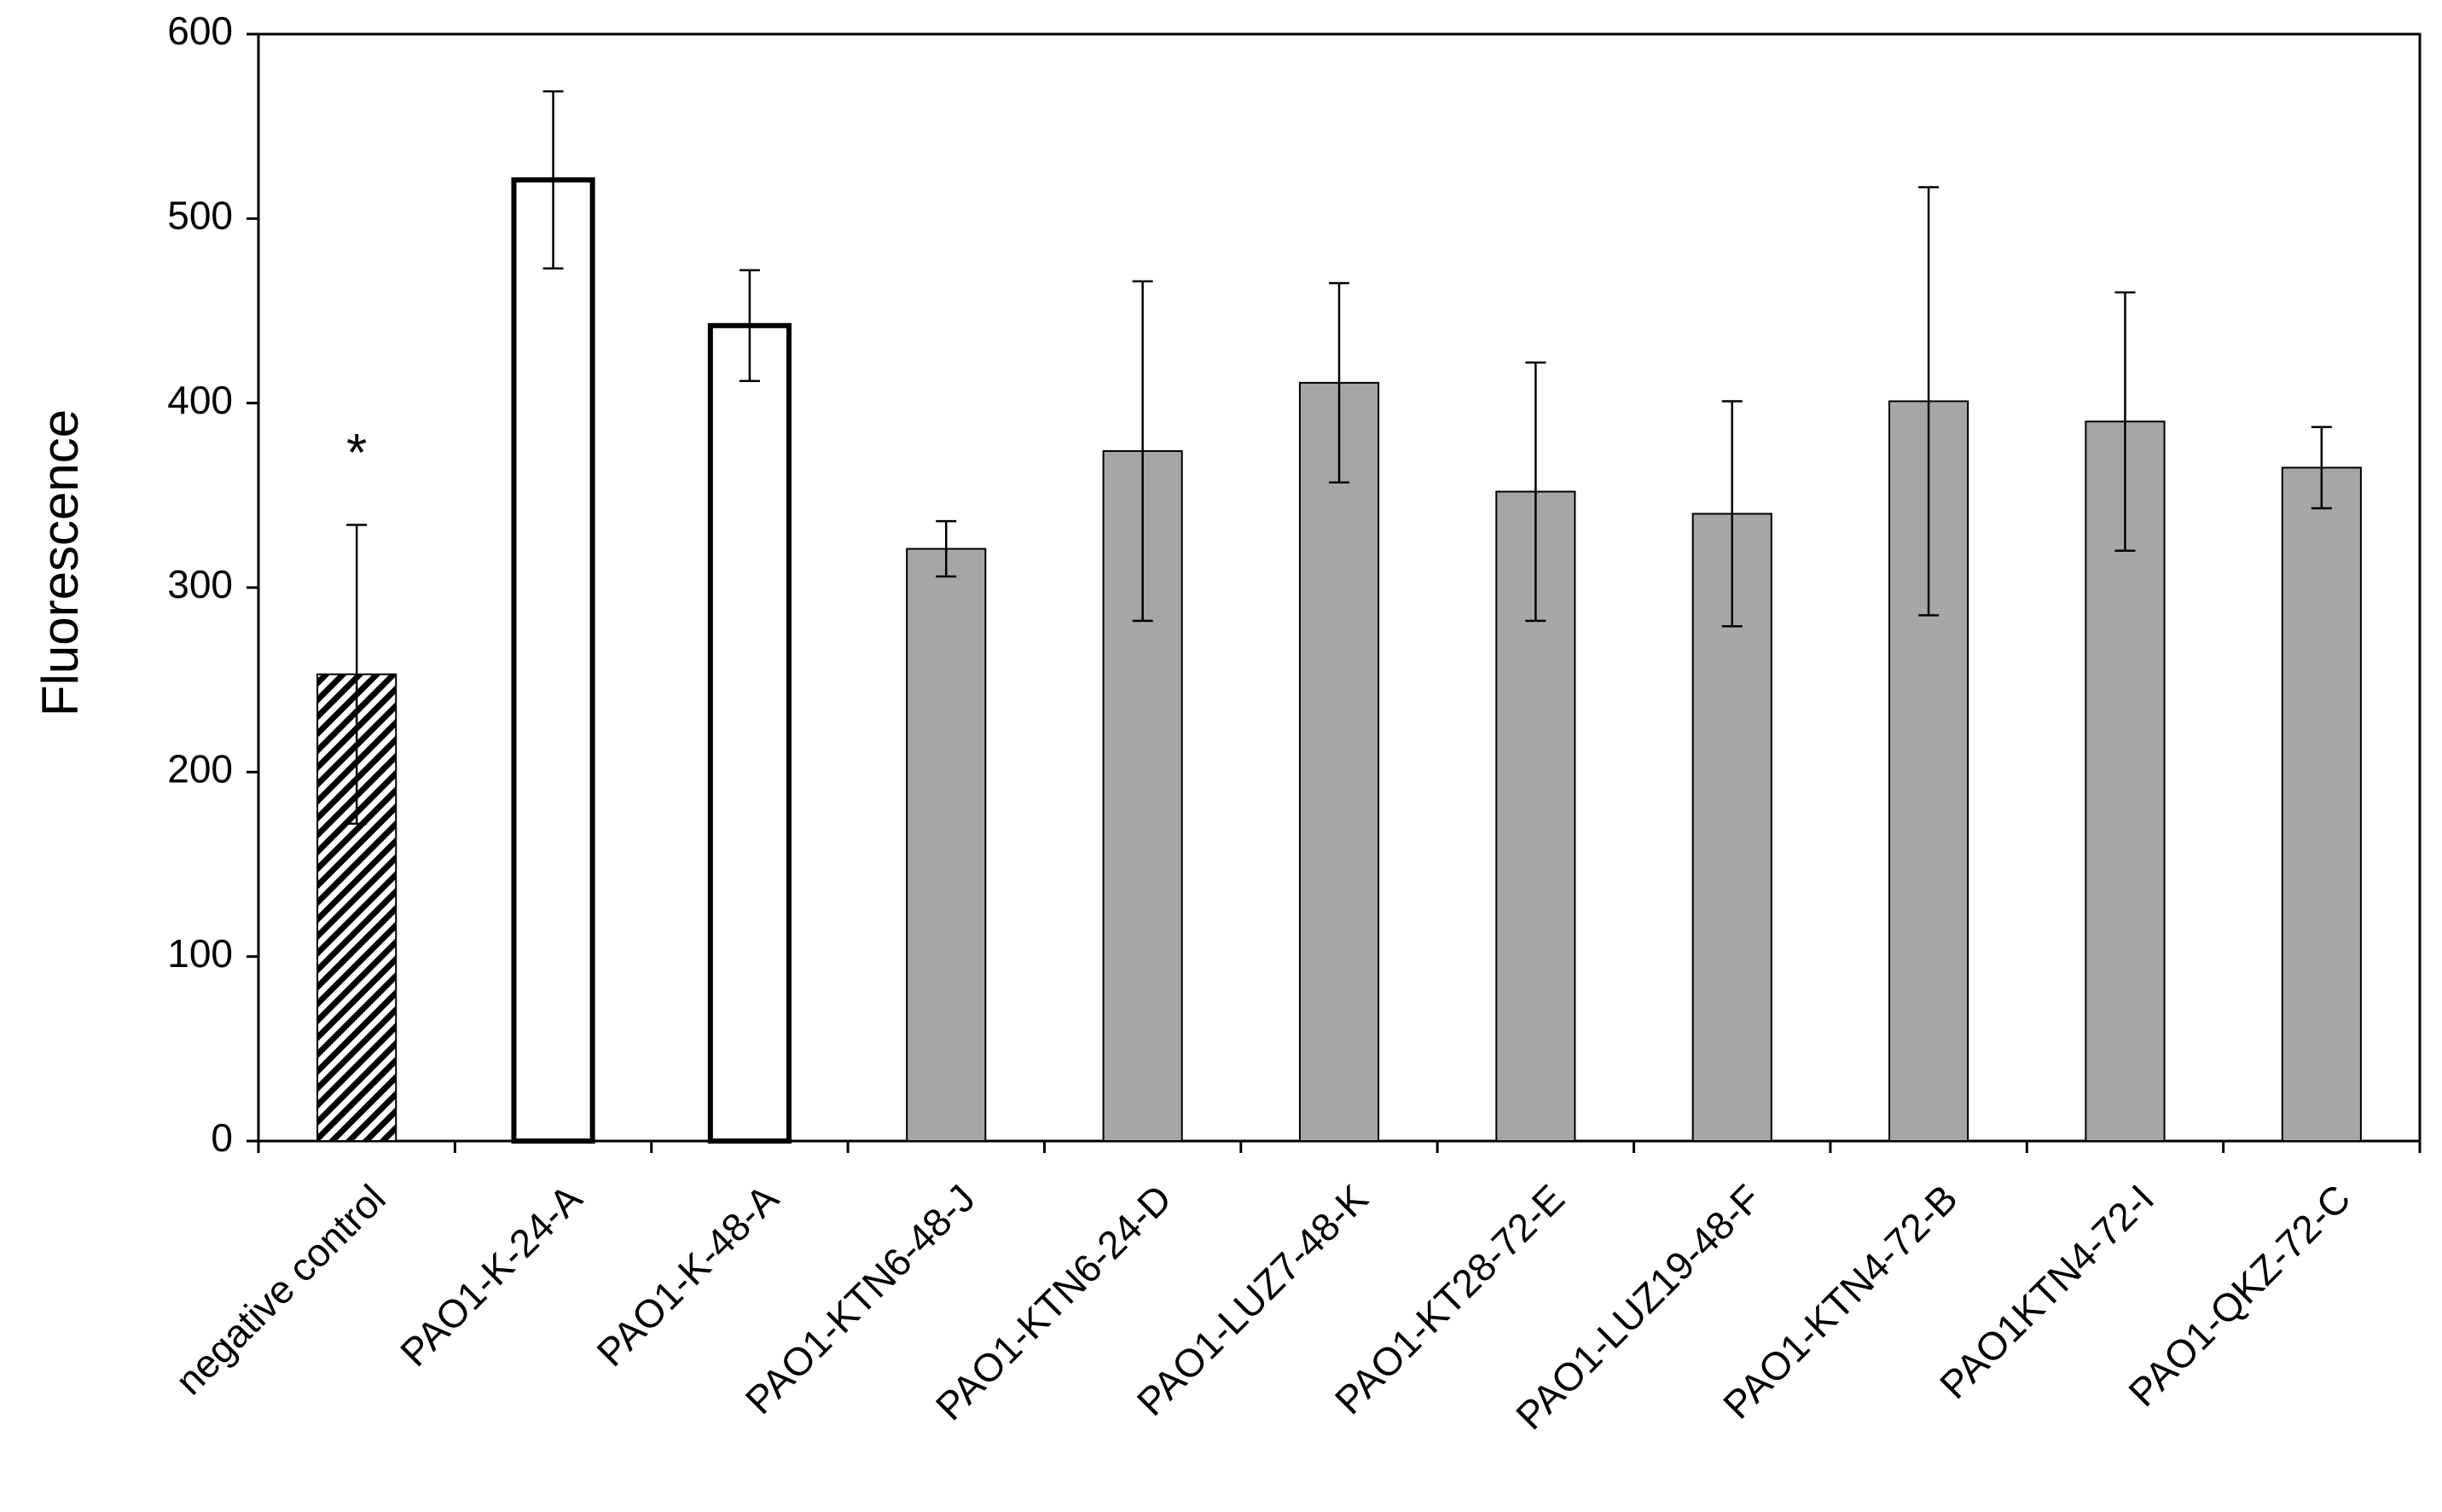  What do you see at coordinates (356, 453) in the screenshot?
I see `annotation: *` at bounding box center [356, 453].